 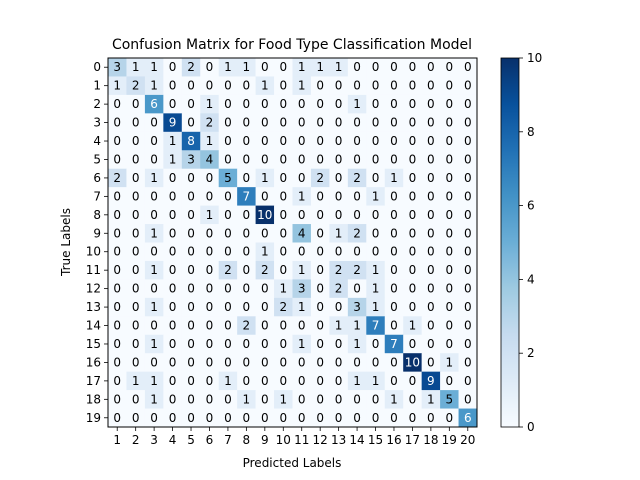 I want to click on x-tick-label: 10, so click(x=283, y=440).